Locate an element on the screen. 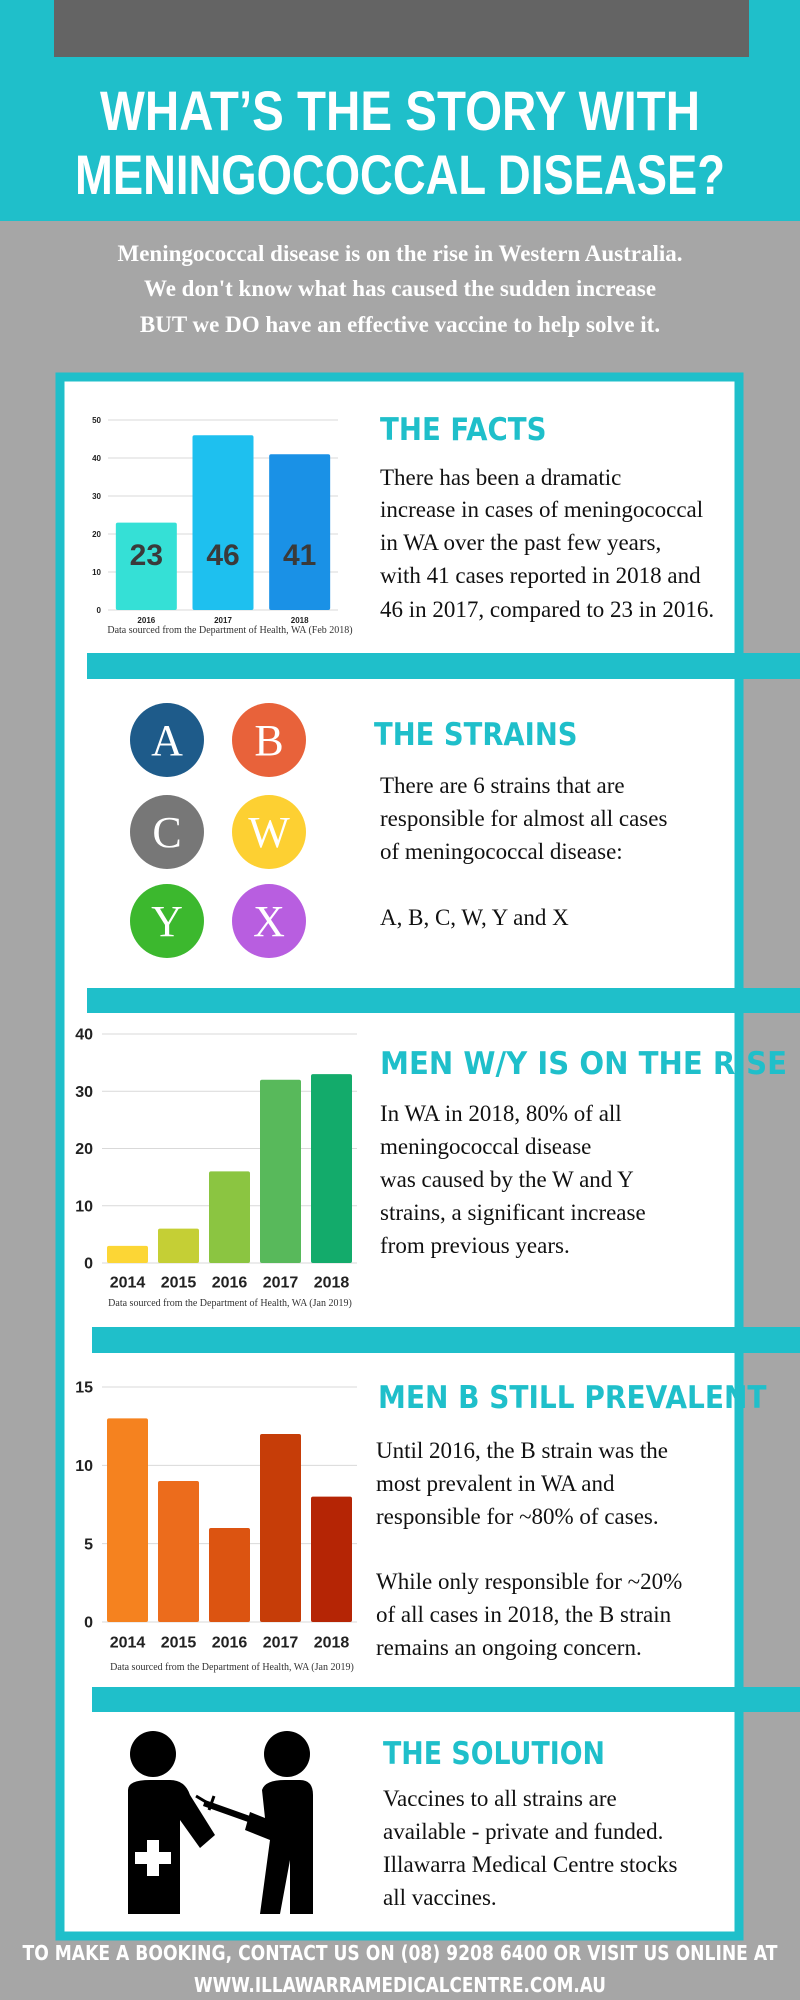  section-text: responsible for almost all cases is located at coordinates (523, 818).